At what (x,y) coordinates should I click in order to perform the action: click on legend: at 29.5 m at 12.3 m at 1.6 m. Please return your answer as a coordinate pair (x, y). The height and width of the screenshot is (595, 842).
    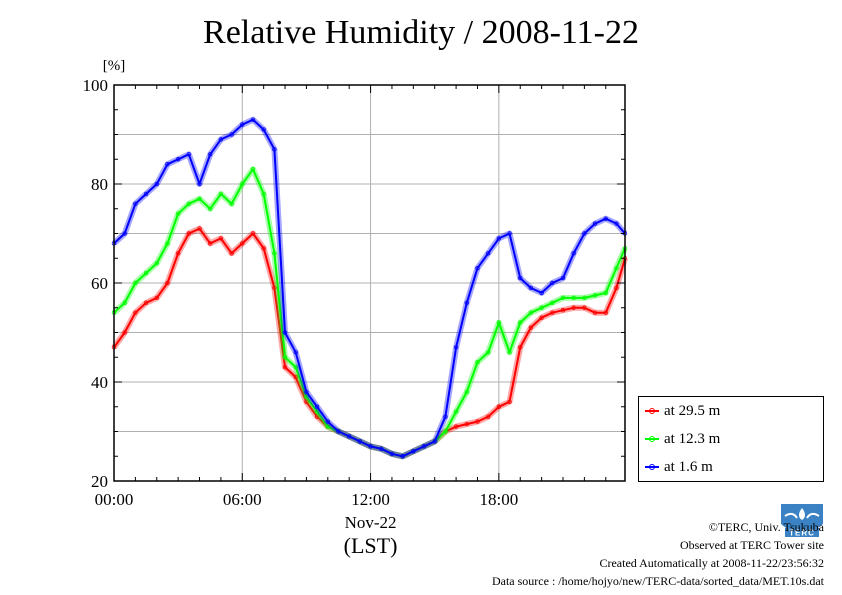
    Looking at the image, I should click on (731, 439).